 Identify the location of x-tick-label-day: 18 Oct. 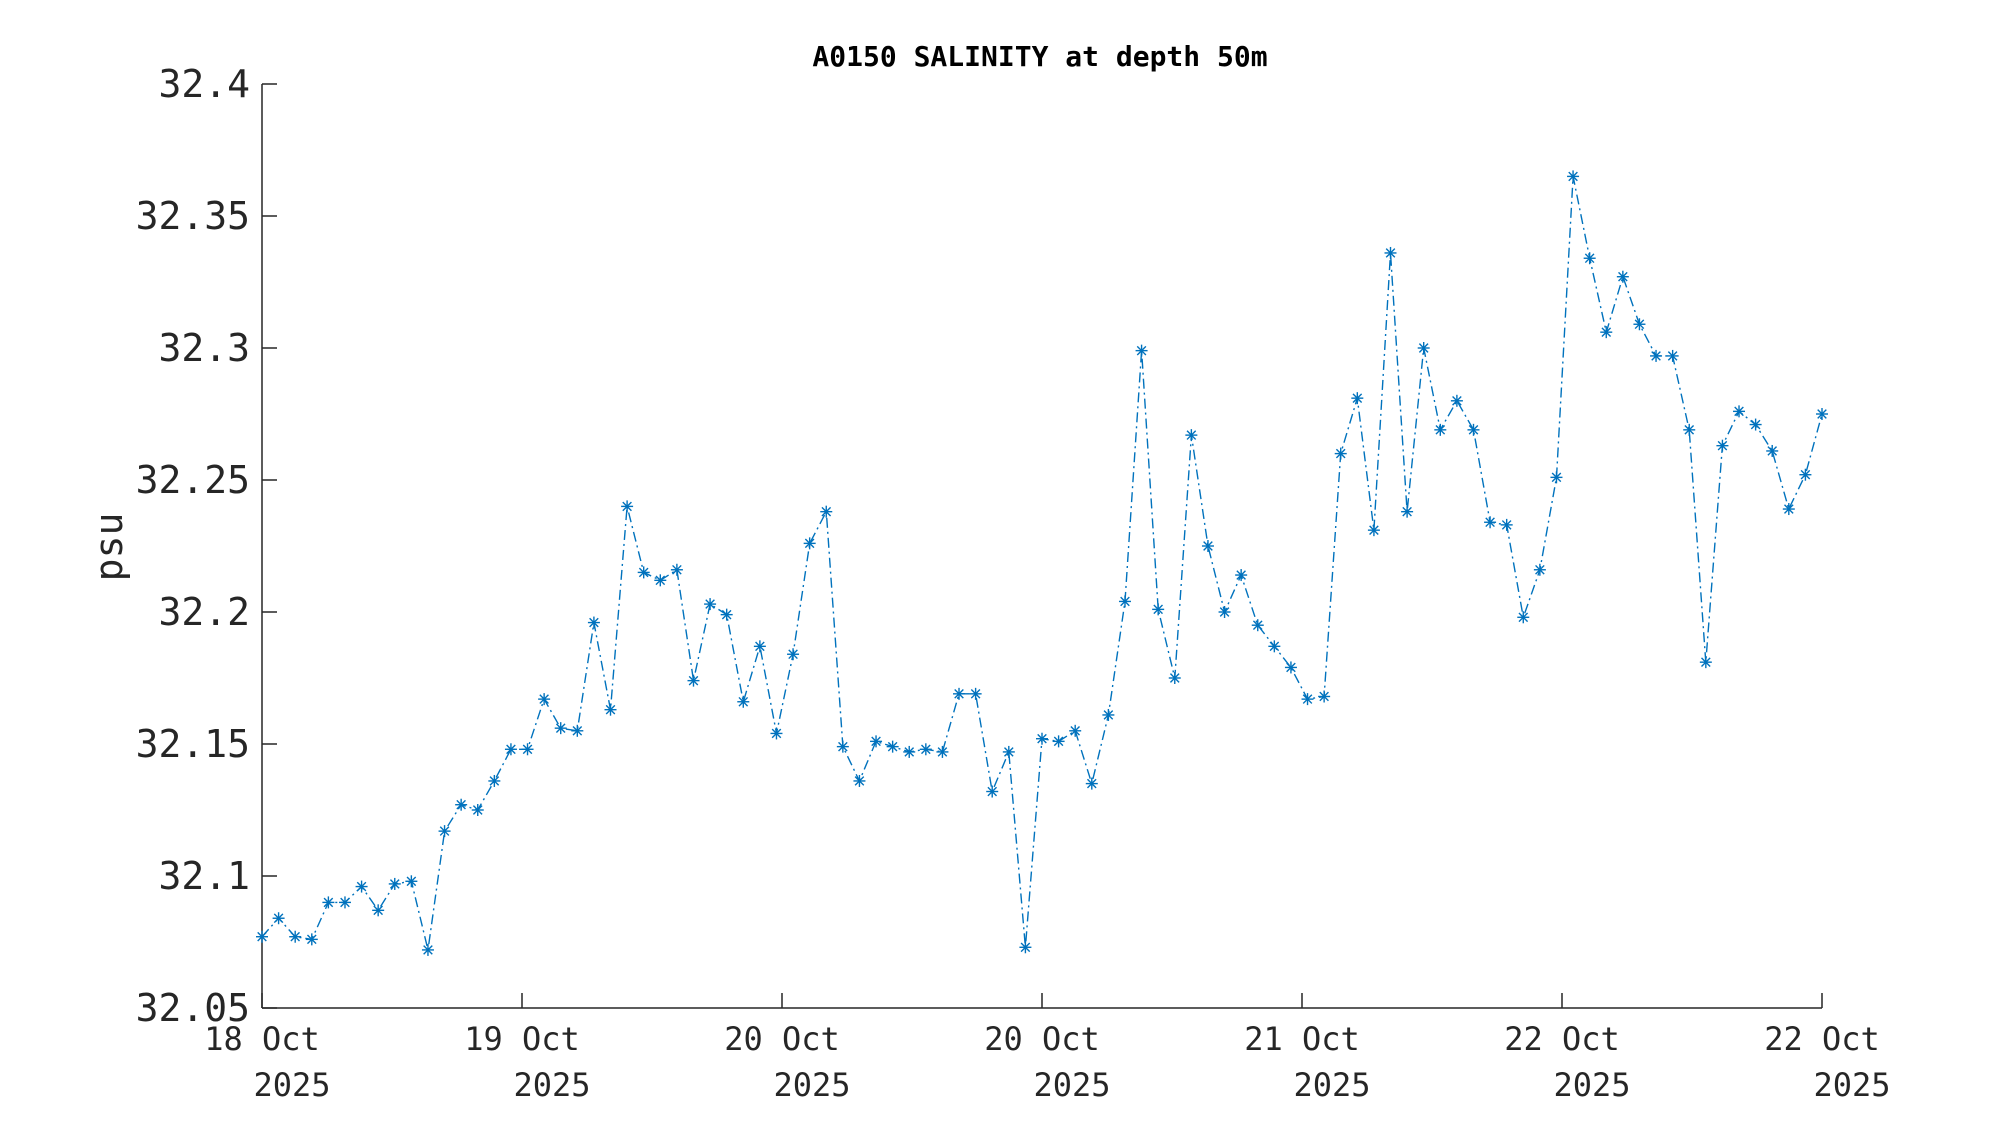
(262, 1039).